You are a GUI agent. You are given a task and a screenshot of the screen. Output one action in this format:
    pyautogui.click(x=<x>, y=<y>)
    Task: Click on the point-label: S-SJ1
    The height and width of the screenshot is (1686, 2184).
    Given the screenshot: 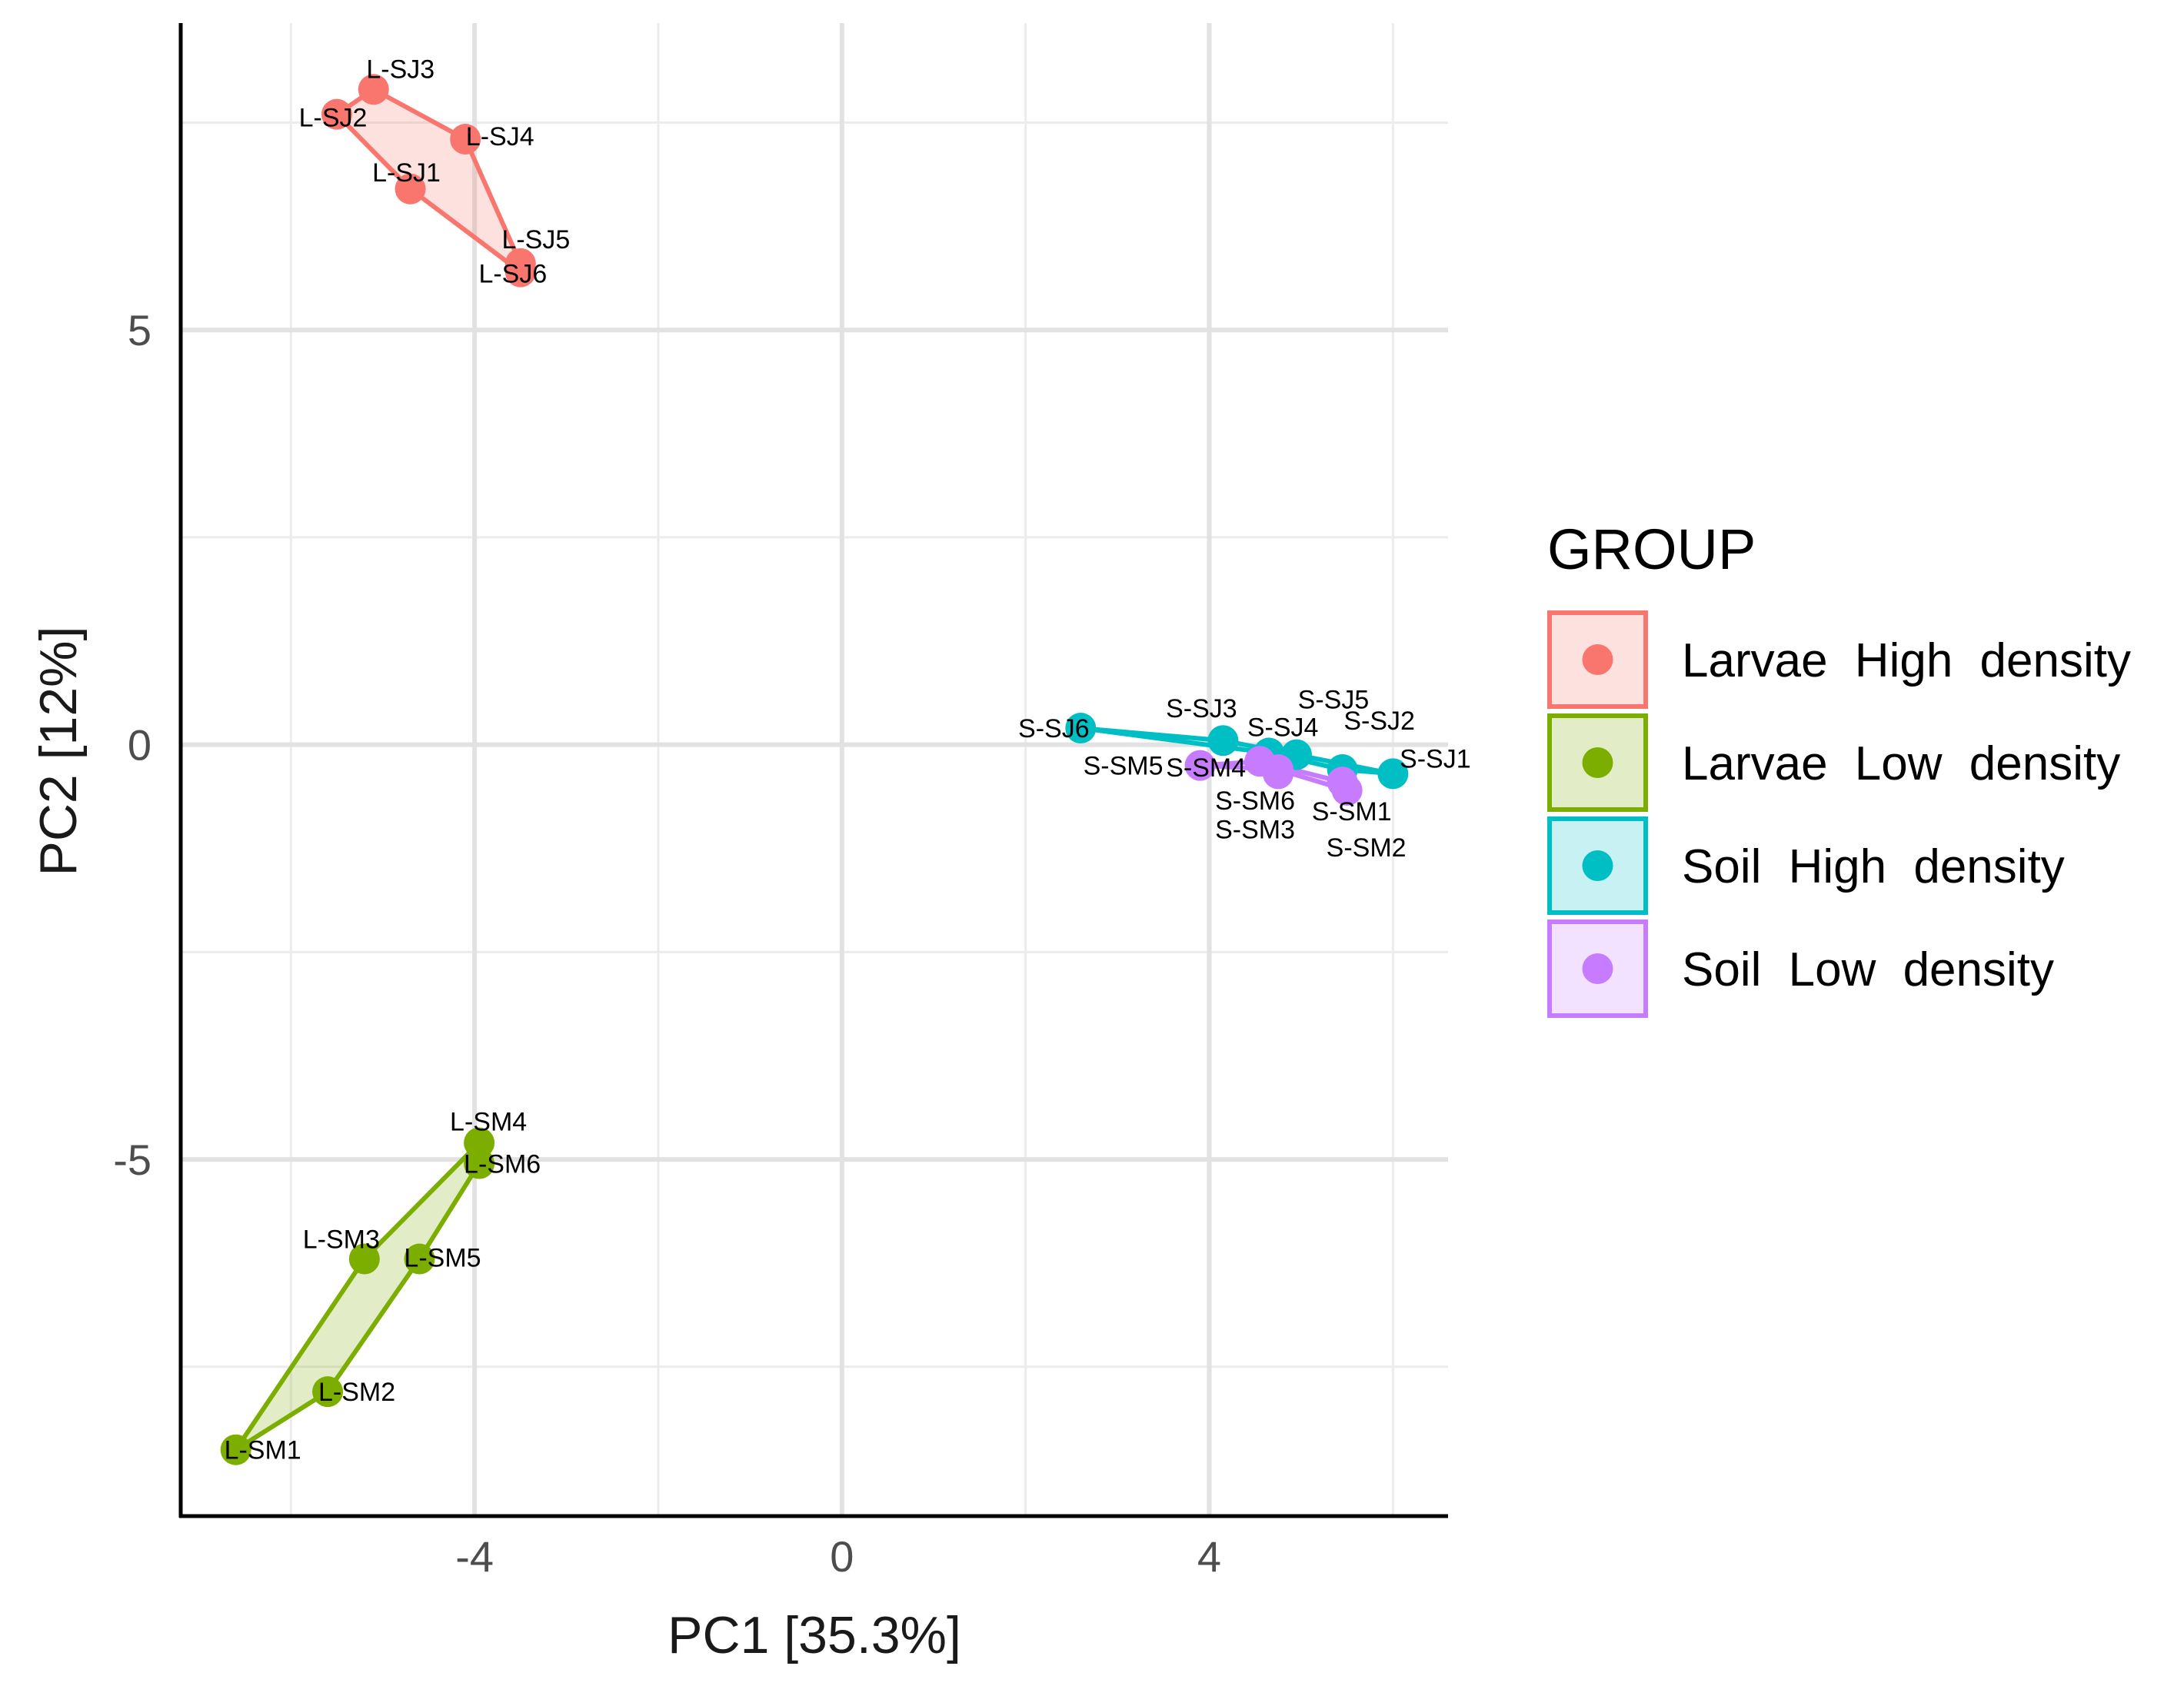 What is the action you would take?
    pyautogui.click(x=1435, y=758)
    